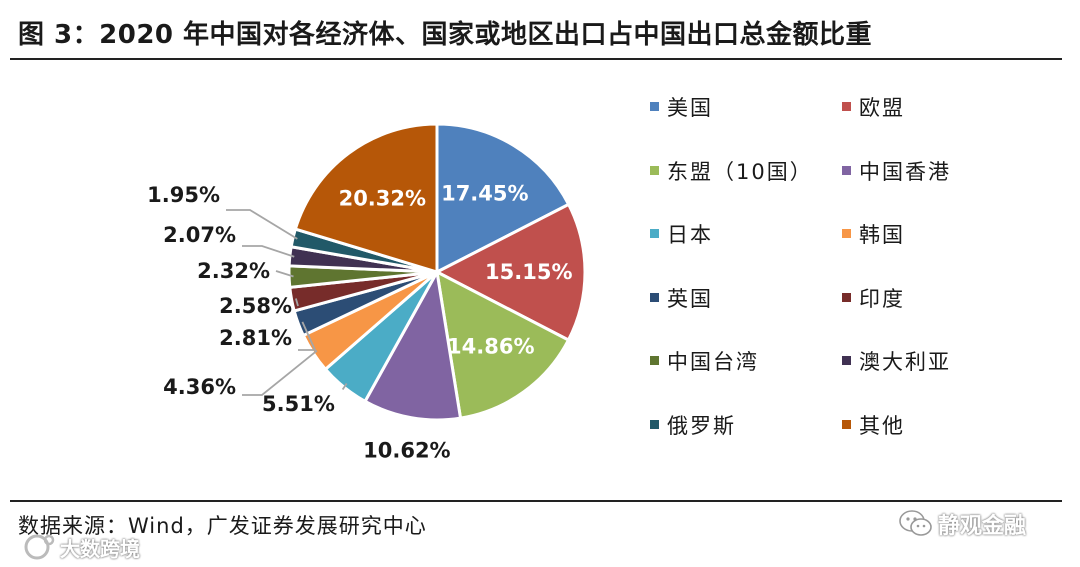  I want to click on data-label-其他: 20.32%, so click(382, 198).